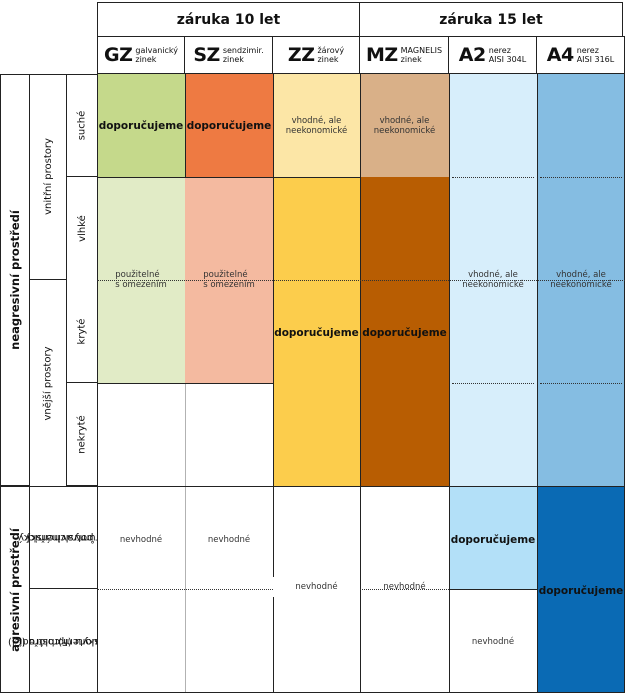 This screenshot has height=697, width=625. I want to click on row-dry: suché, so click(81, 125).